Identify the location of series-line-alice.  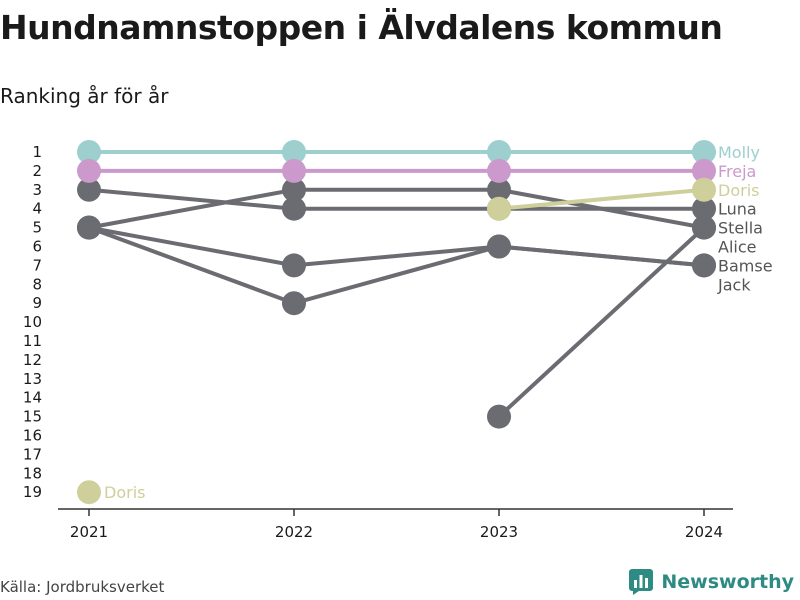
(396, 265).